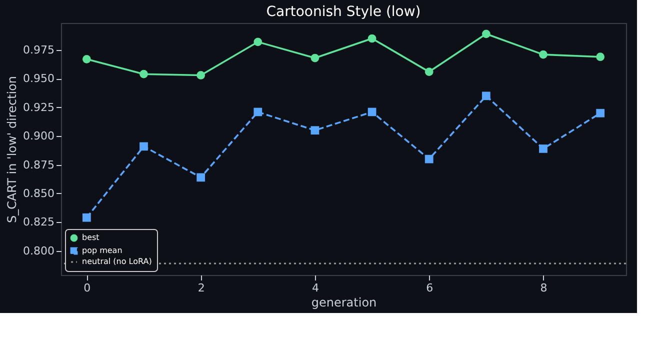 The height and width of the screenshot is (346, 661). I want to click on y-tick-label: 0.825, so click(38, 222).